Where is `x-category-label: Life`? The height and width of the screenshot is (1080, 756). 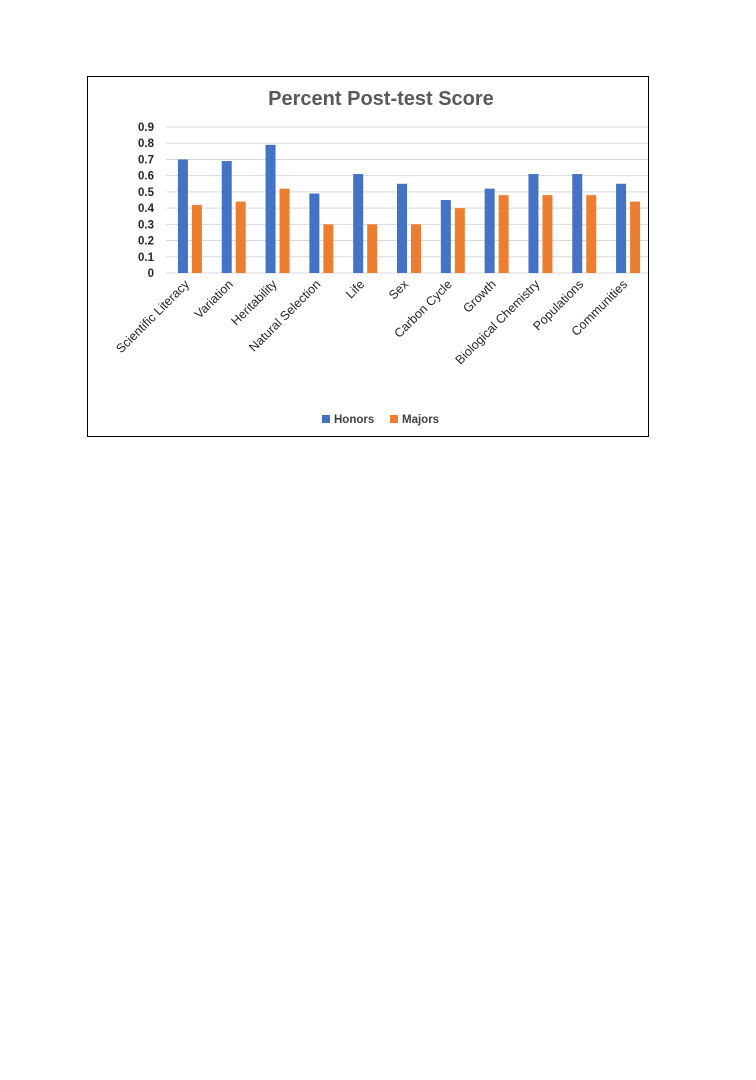
x-category-label: Life is located at coordinates (355, 289).